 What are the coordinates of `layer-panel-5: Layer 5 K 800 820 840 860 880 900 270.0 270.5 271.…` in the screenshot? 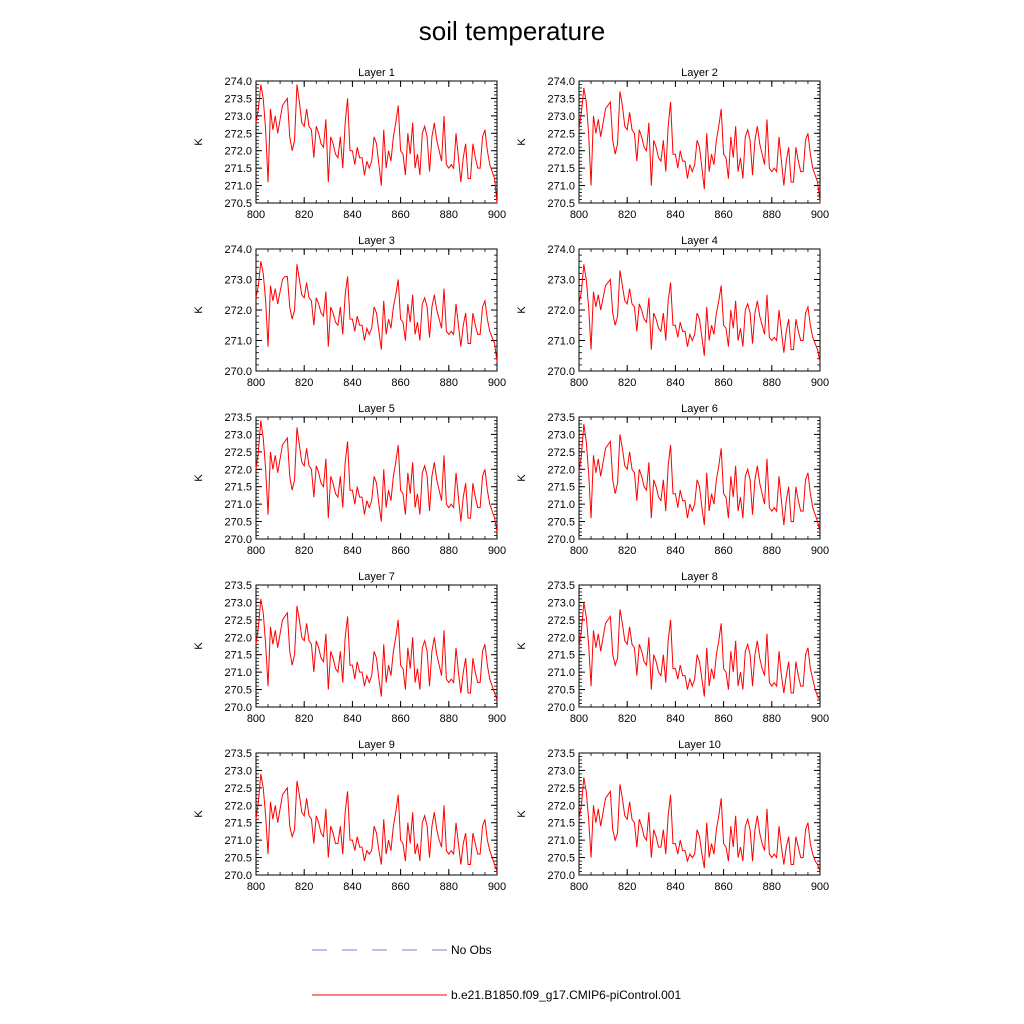 It's located at (349, 480).